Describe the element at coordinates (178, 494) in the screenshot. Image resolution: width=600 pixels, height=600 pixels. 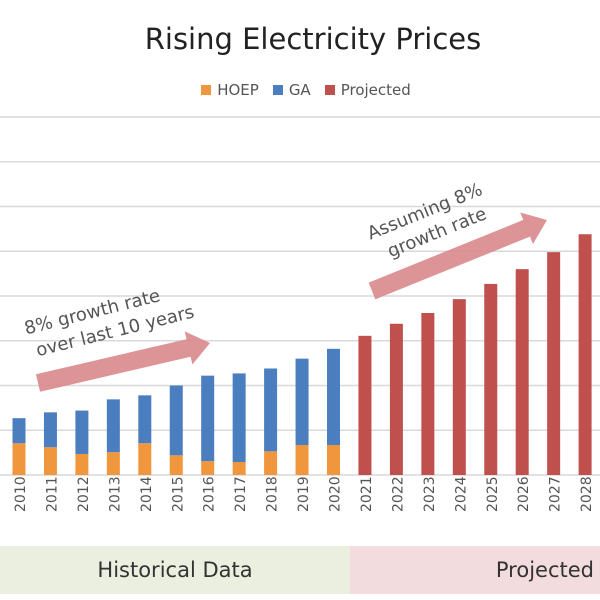
I see `x-tick-label: 2015` at that location.